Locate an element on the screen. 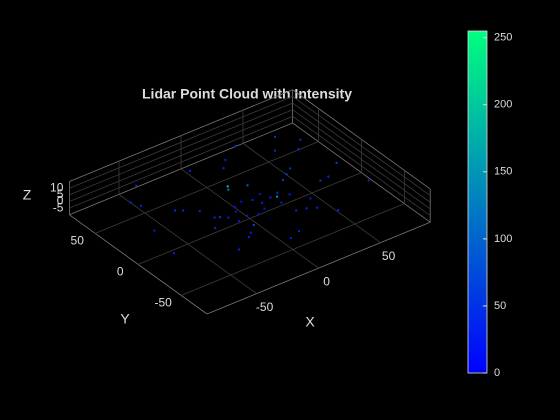  z-tick-label: 10 is located at coordinates (57, 187).